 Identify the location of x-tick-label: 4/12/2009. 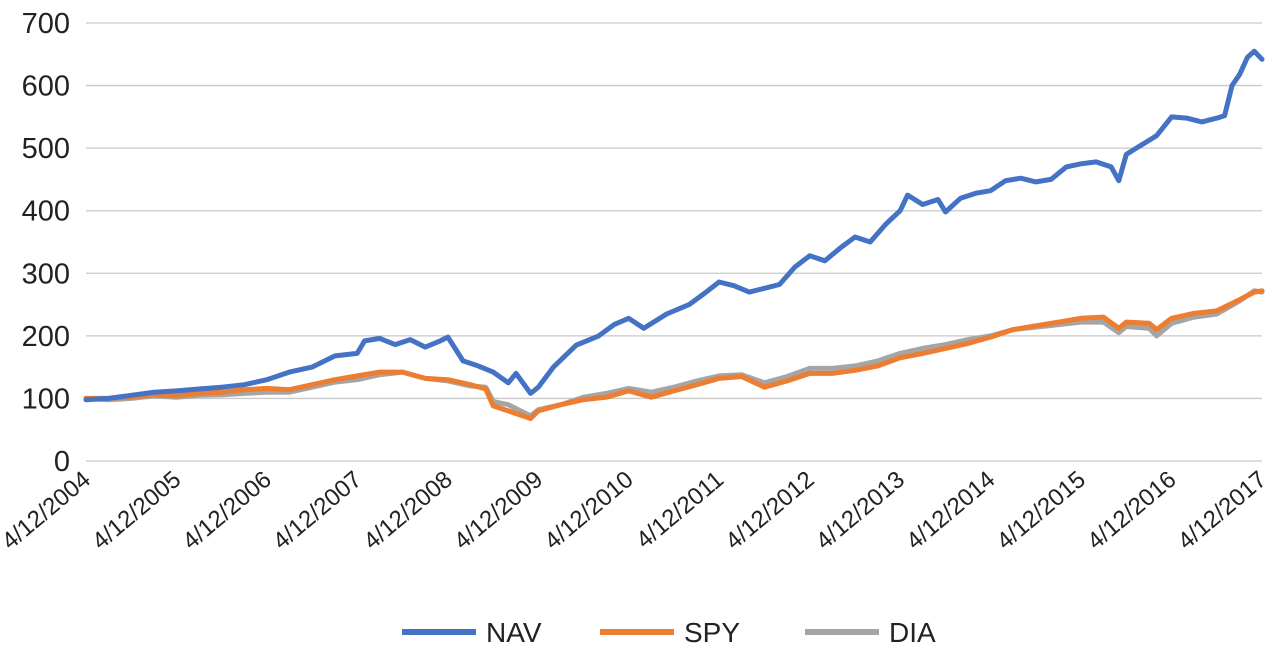
(498, 510).